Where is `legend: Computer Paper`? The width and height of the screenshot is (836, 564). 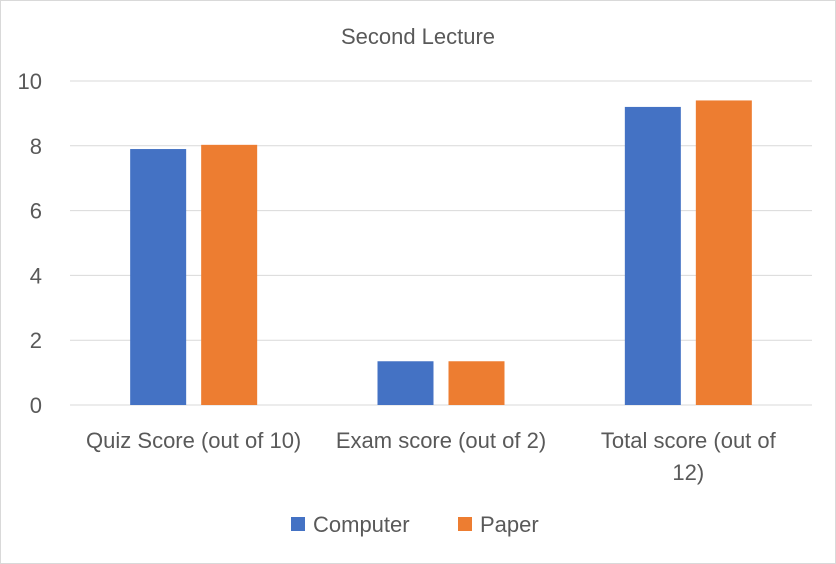
legend: Computer Paper is located at coordinates (415, 524).